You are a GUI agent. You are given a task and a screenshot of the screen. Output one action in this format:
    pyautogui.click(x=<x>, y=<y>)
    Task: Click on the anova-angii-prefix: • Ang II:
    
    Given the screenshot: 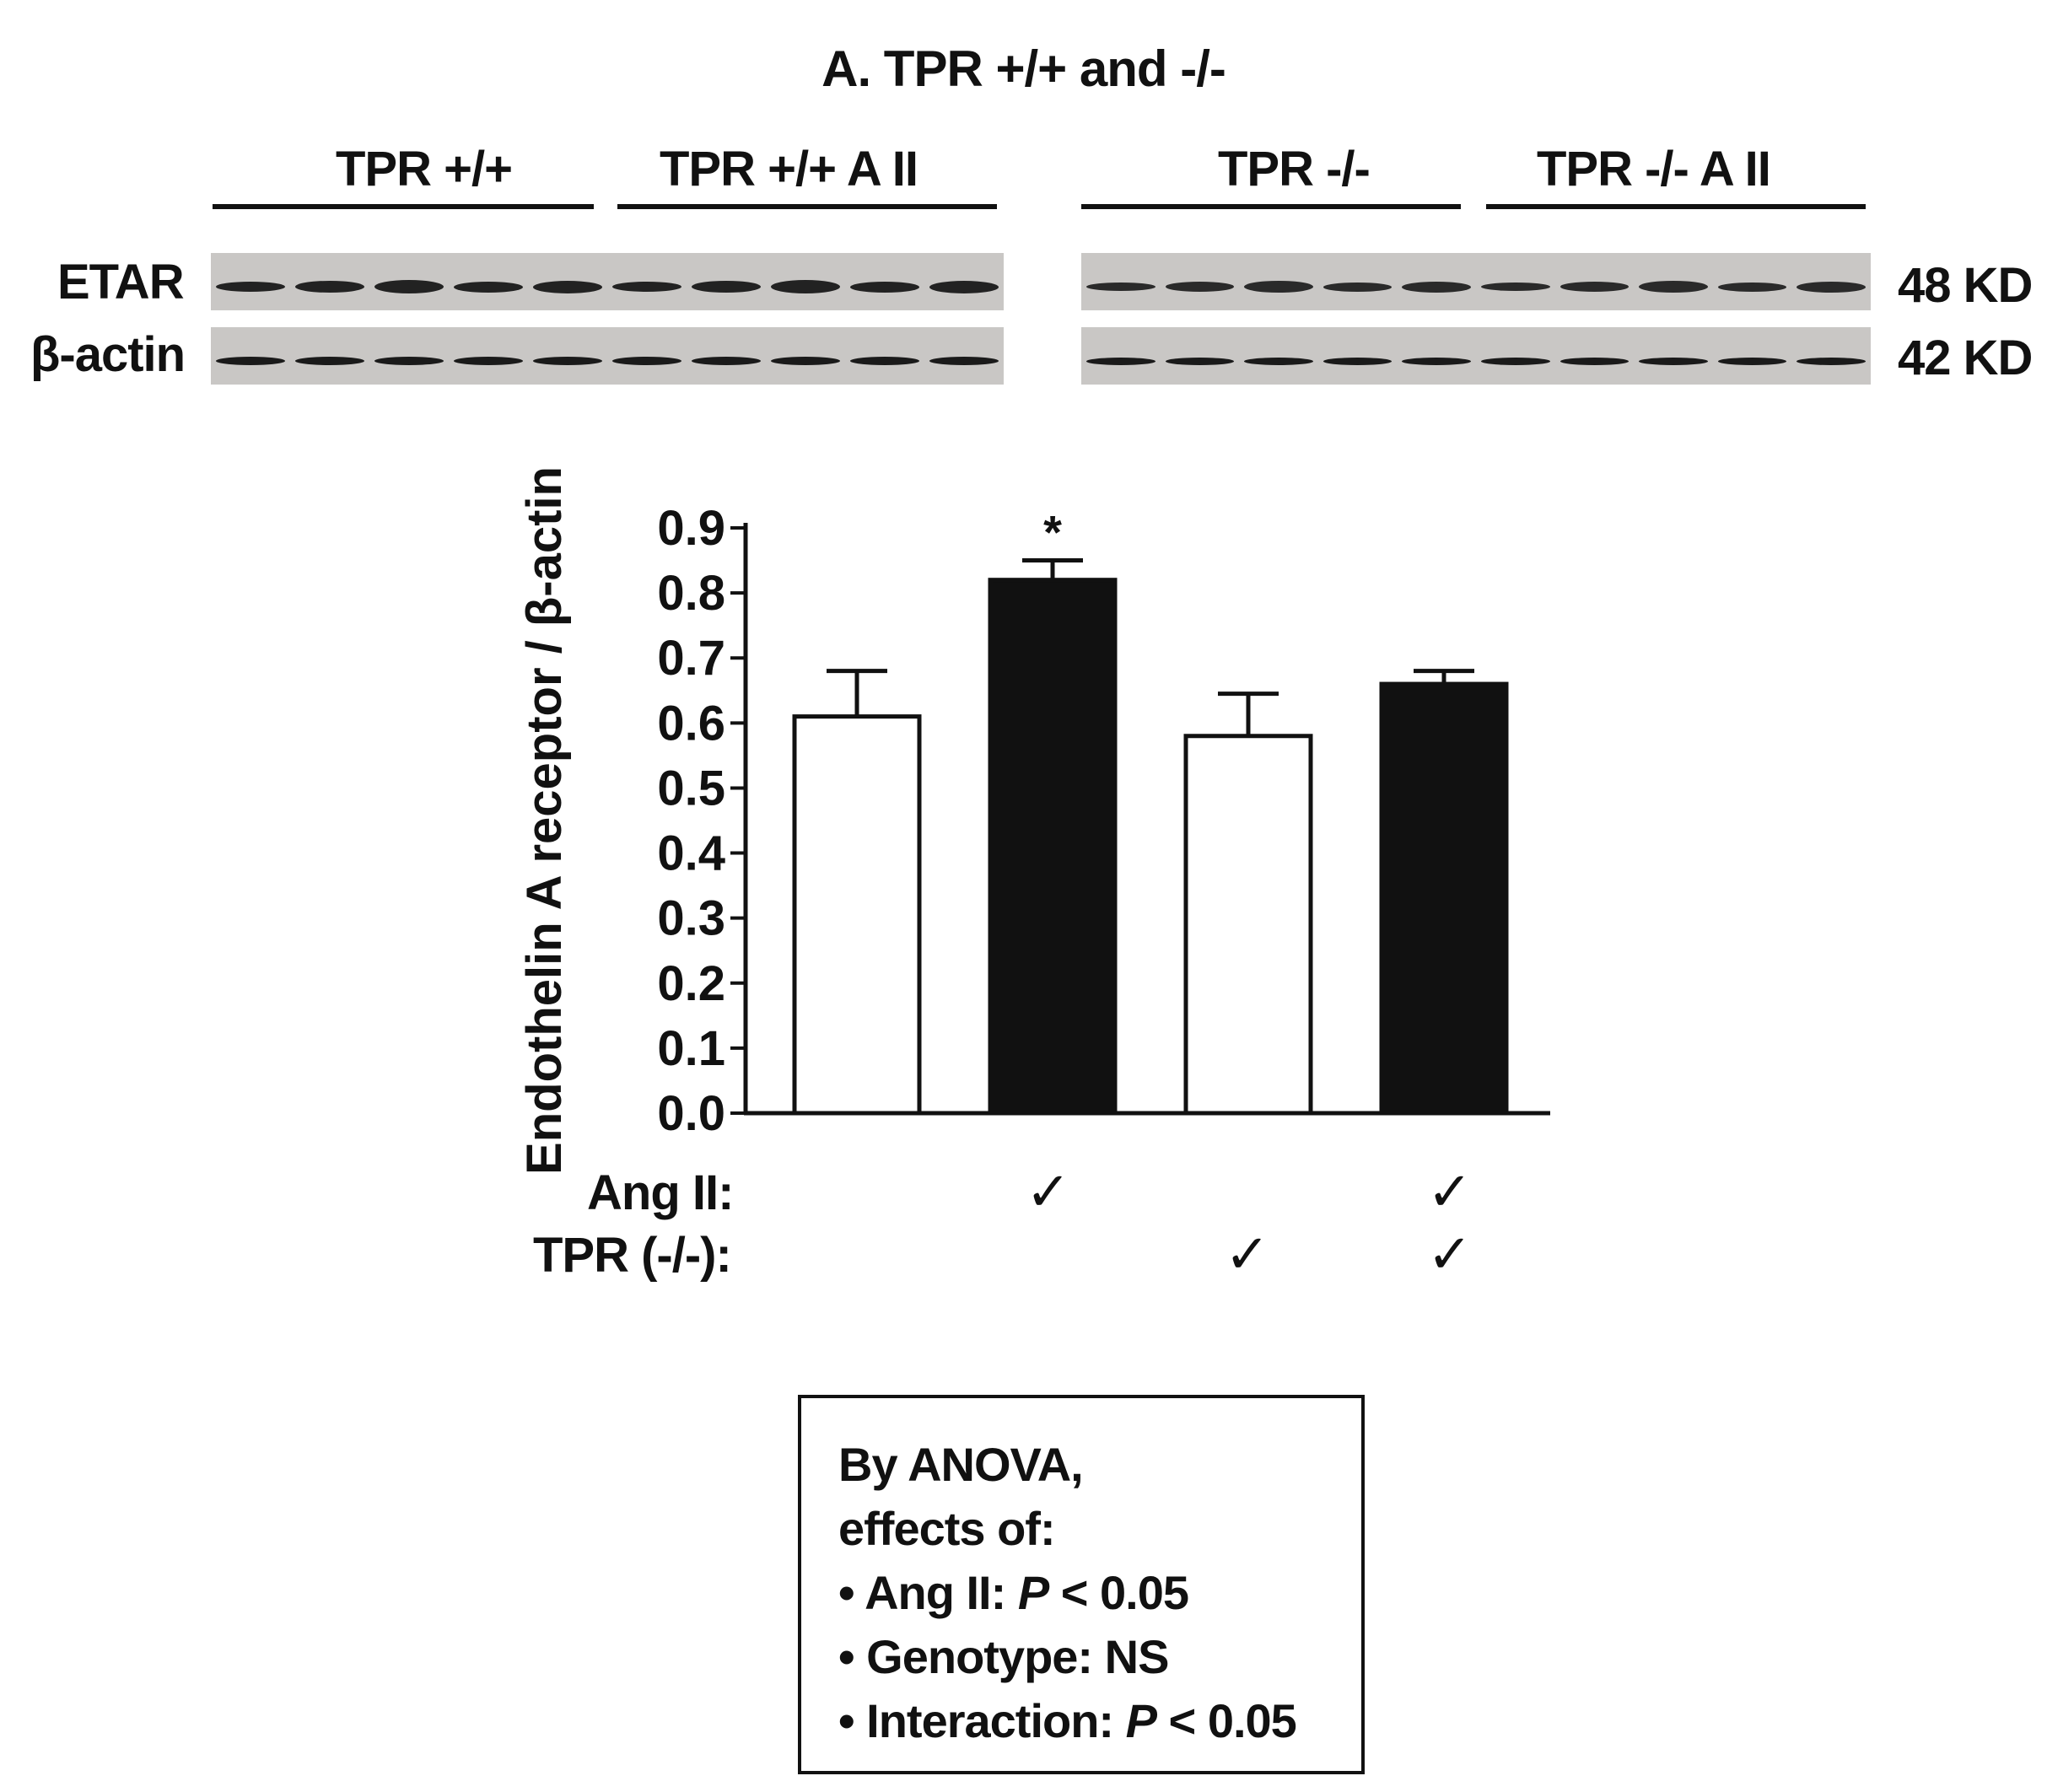 What is the action you would take?
    pyautogui.click(x=928, y=1592)
    